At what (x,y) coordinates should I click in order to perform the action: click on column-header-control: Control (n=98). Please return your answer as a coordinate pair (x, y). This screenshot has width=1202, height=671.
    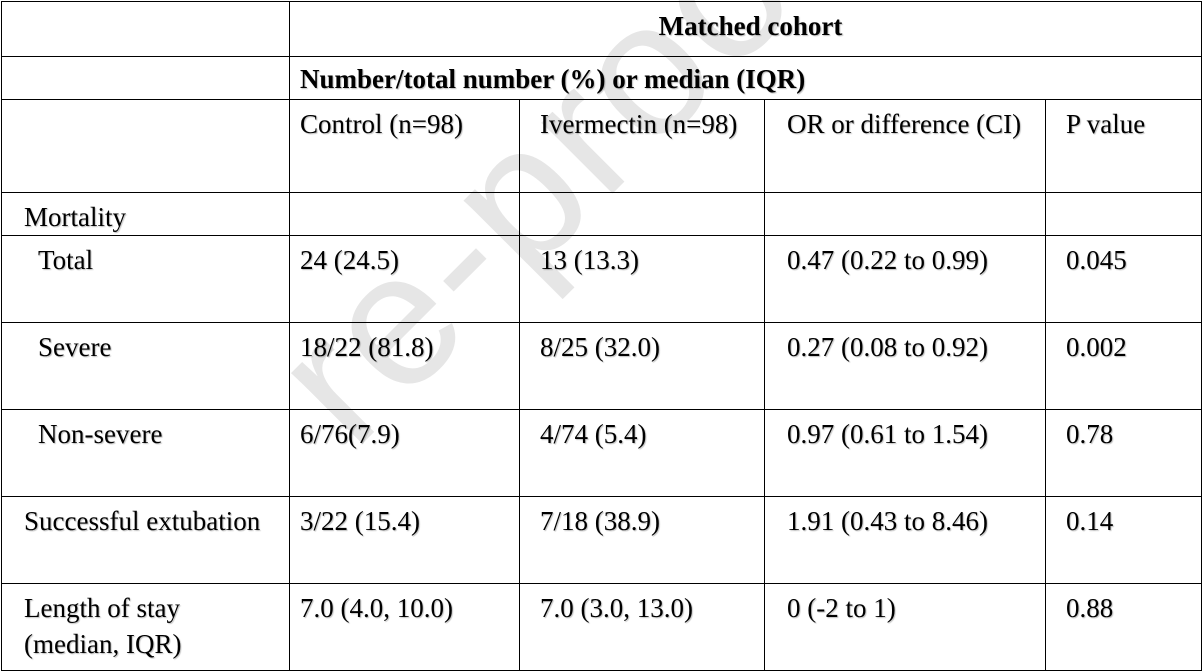
    Looking at the image, I should click on (404, 146).